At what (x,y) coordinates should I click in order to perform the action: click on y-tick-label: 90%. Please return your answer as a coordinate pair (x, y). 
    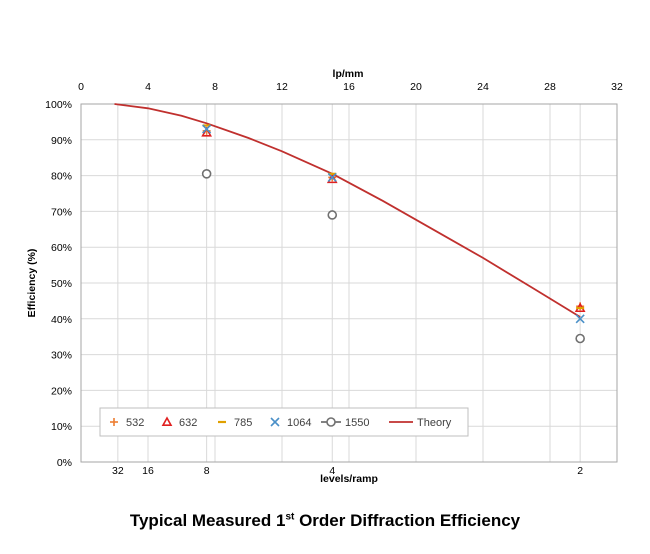
    Looking at the image, I should click on (61, 141).